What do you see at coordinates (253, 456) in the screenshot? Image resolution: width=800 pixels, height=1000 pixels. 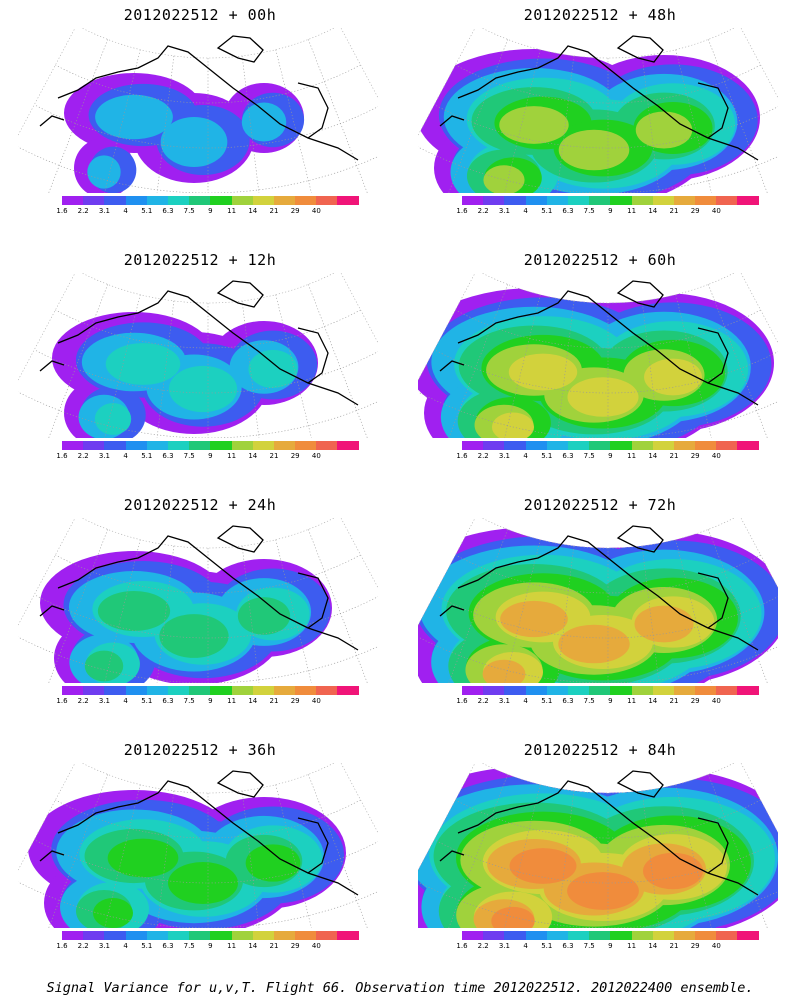 I see `colorbar-tick-label: 14` at bounding box center [253, 456].